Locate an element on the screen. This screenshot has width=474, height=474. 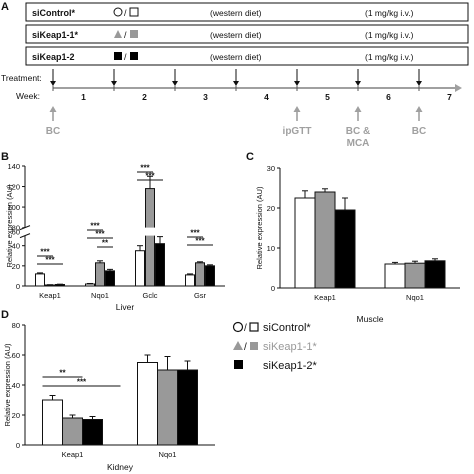
panel-a-letter: A is located at coordinates (5, 7).